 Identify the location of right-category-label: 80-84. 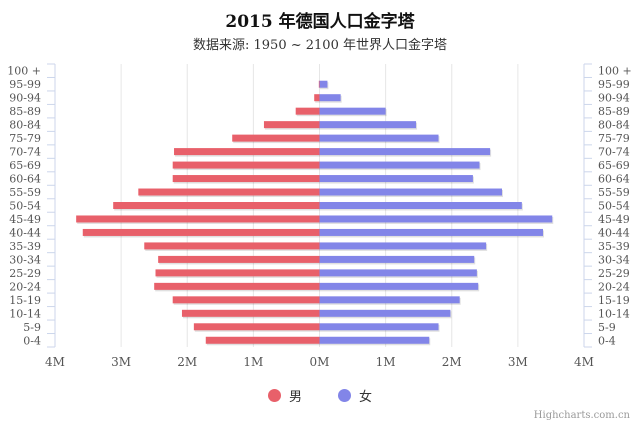
(614, 125).